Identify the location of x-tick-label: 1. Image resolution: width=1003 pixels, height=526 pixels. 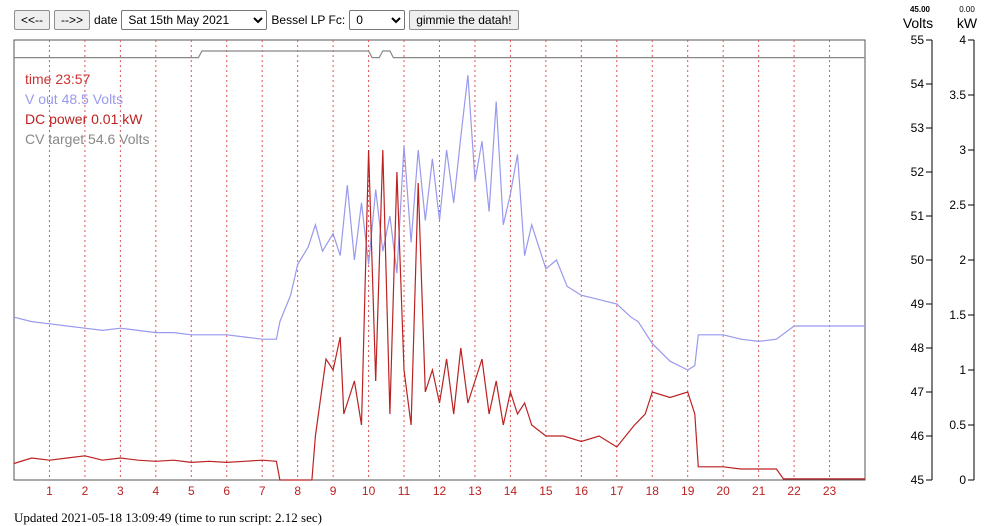
(49, 491).